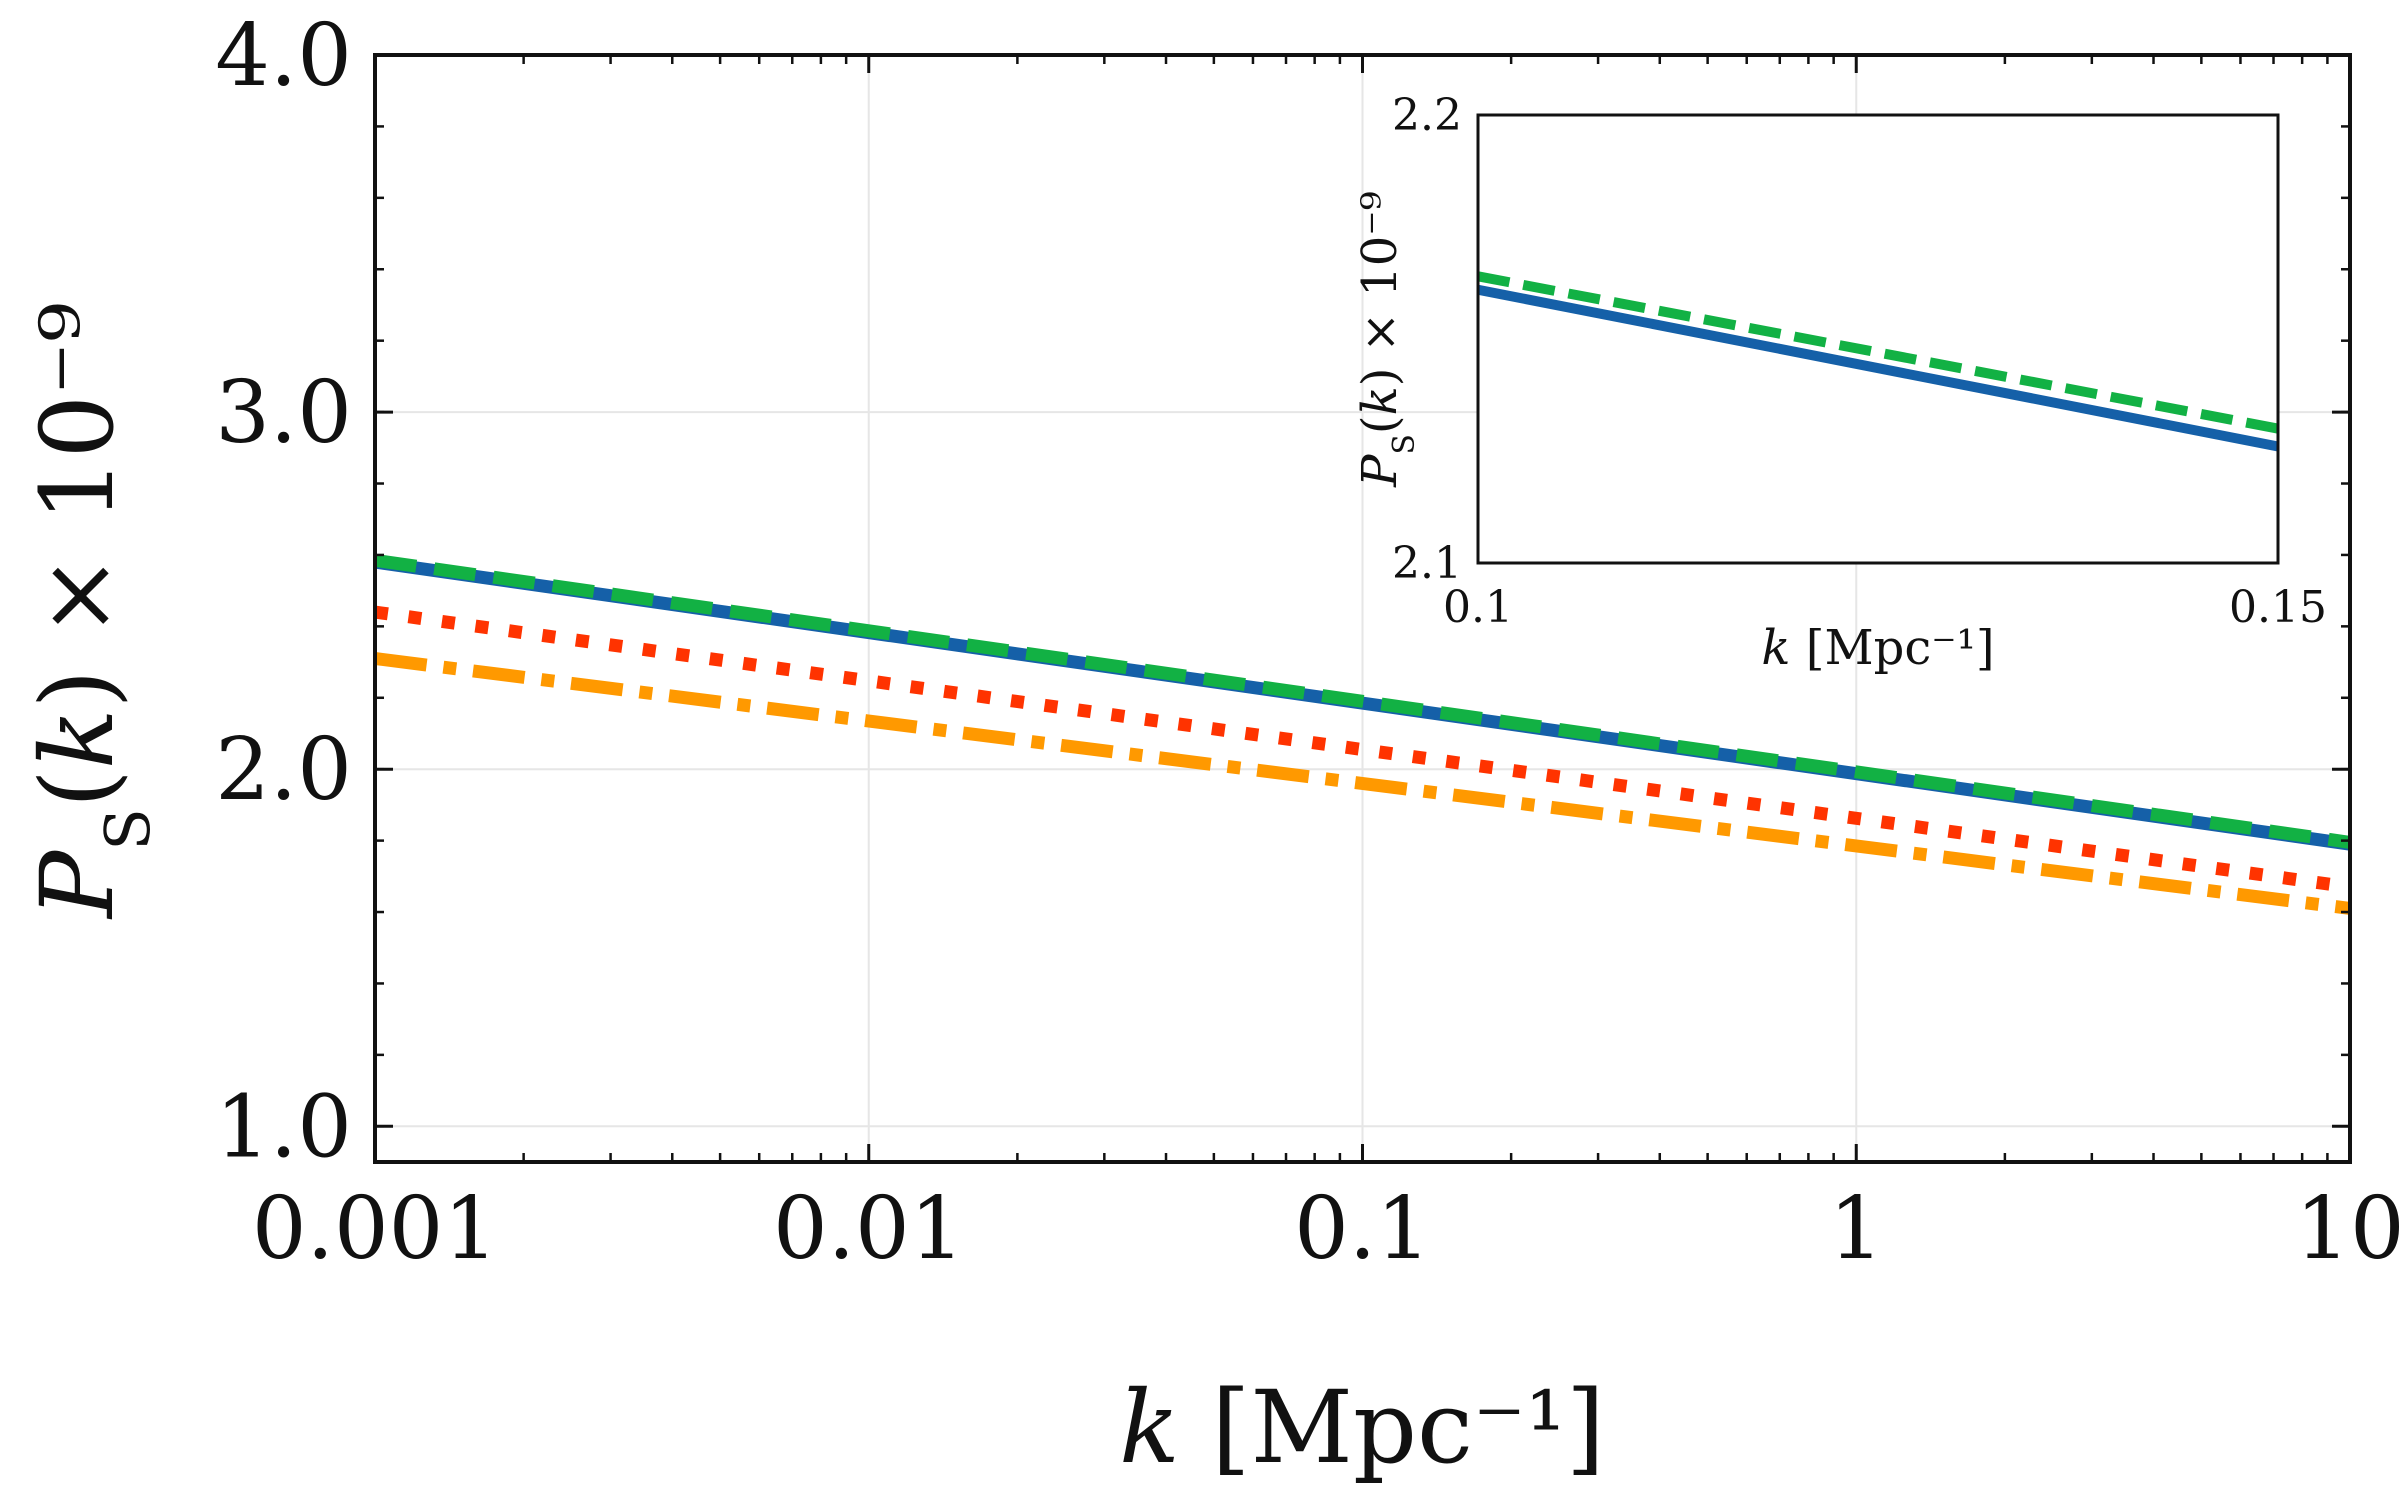 The height and width of the screenshot is (1509, 2404). I want to click on x-axis-label: k [Mpc⁻¹], so click(1362, 1427).